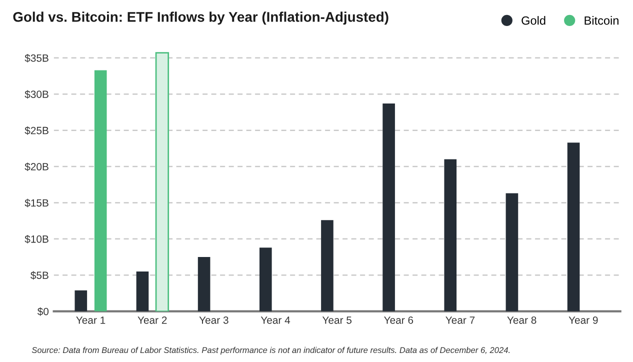 Image resolution: width=633 pixels, height=362 pixels. What do you see at coordinates (275, 320) in the screenshot?
I see `x-tick-label: Year 4` at bounding box center [275, 320].